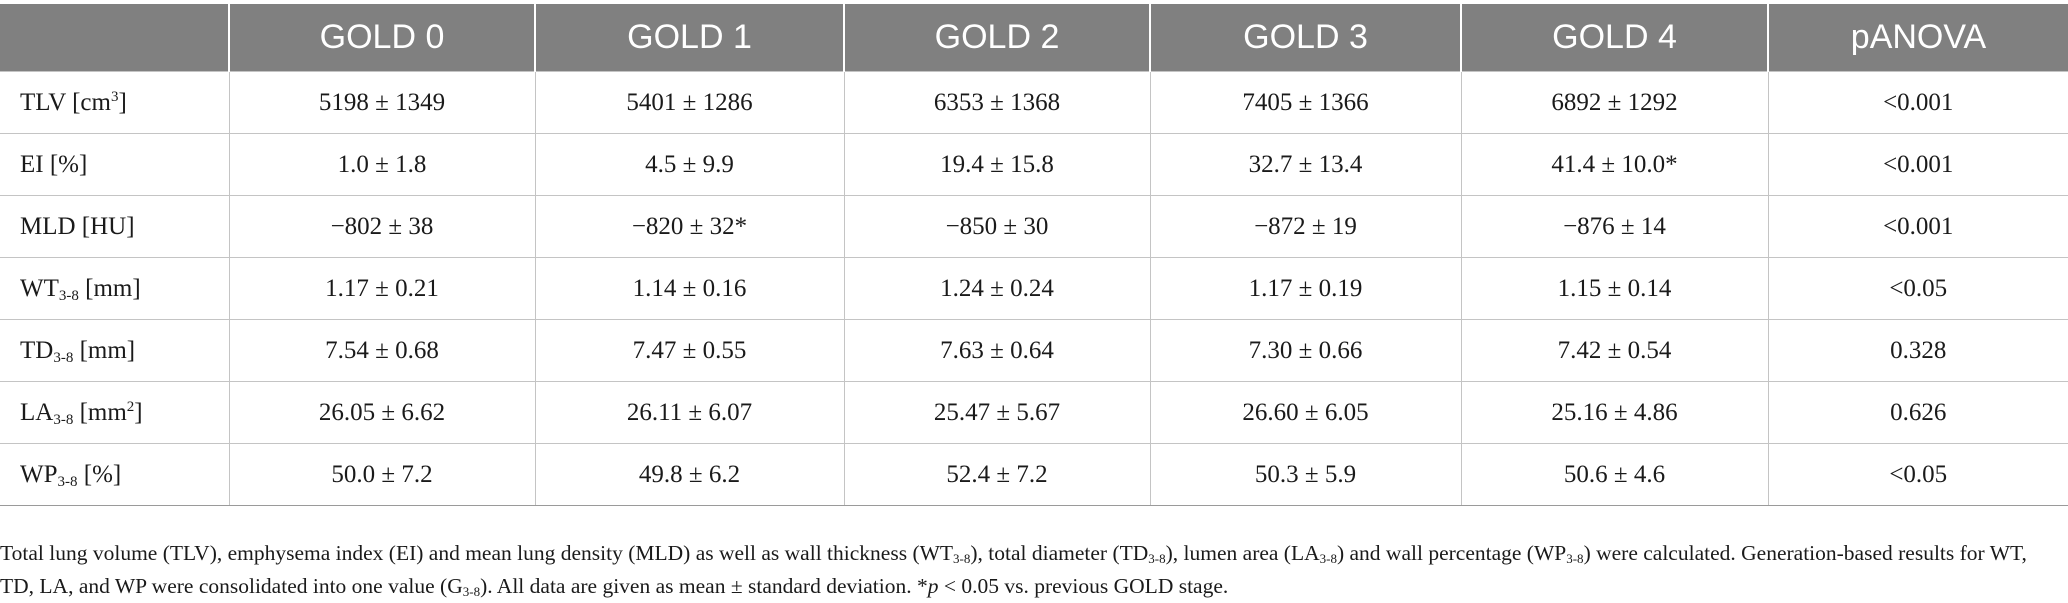 The height and width of the screenshot is (603, 2068). Describe the element at coordinates (1305, 226) in the screenshot. I see `table-cell: −872 ± 19` at that location.